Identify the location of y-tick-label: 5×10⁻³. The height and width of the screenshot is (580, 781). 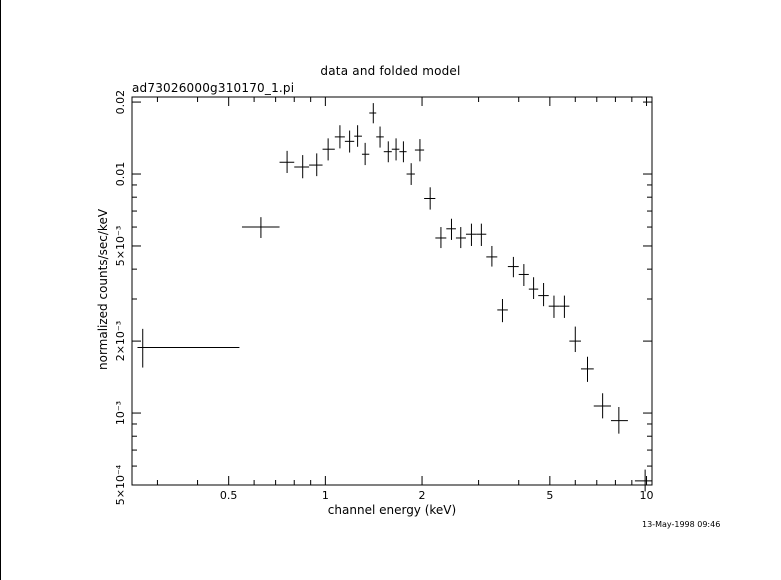
(120, 246).